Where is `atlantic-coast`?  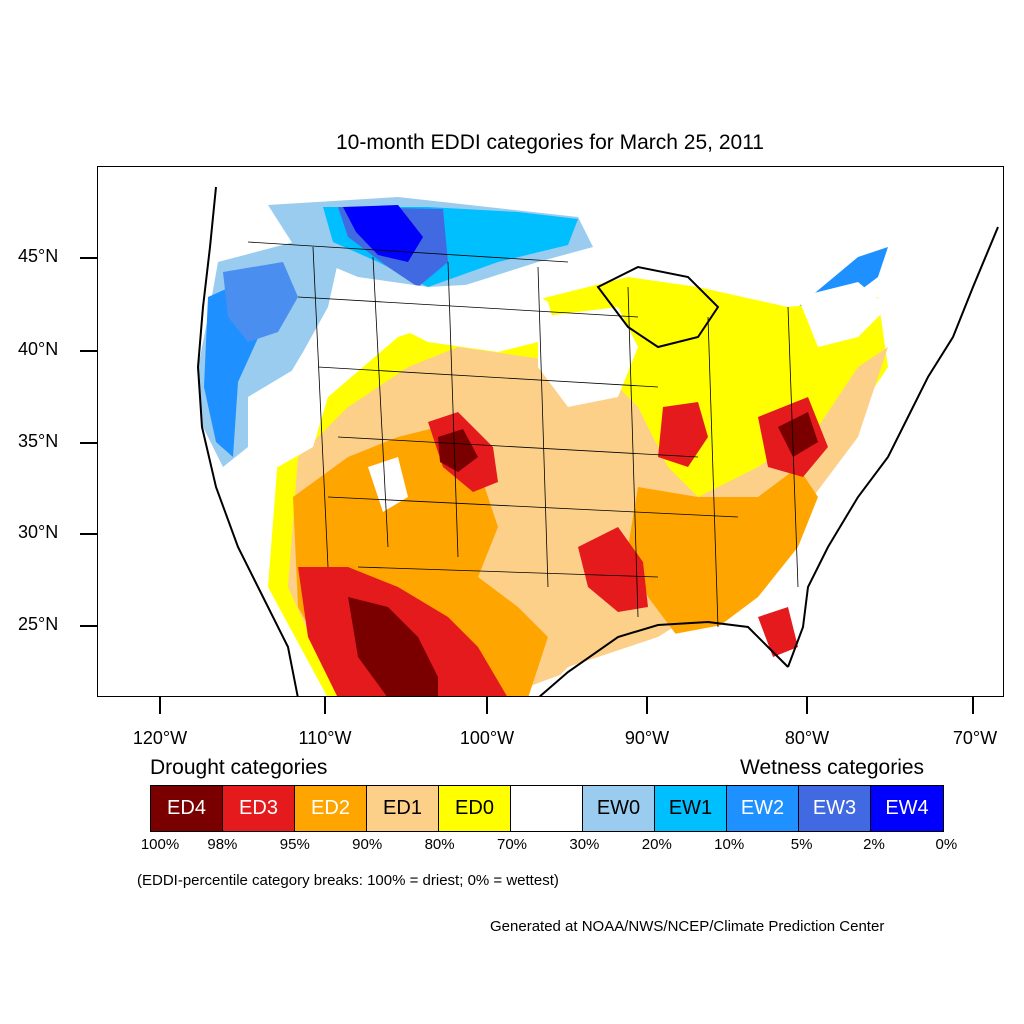 atlantic-coast is located at coordinates (893, 447).